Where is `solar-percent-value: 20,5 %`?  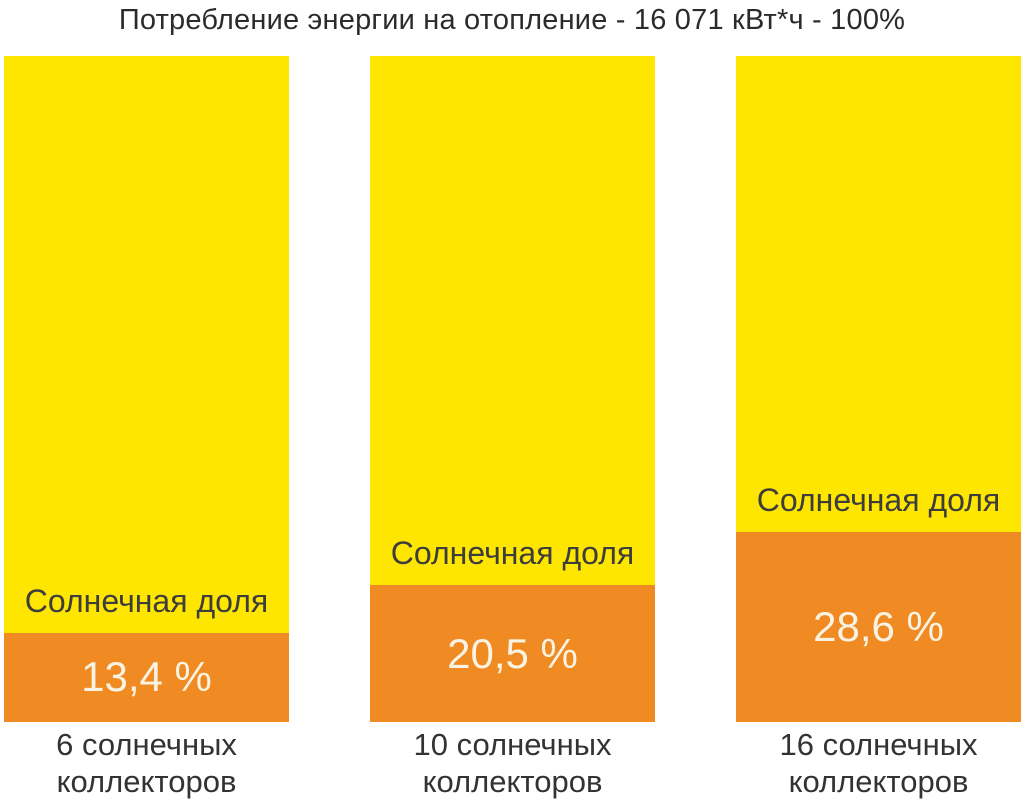 solar-percent-value: 20,5 % is located at coordinates (512, 653).